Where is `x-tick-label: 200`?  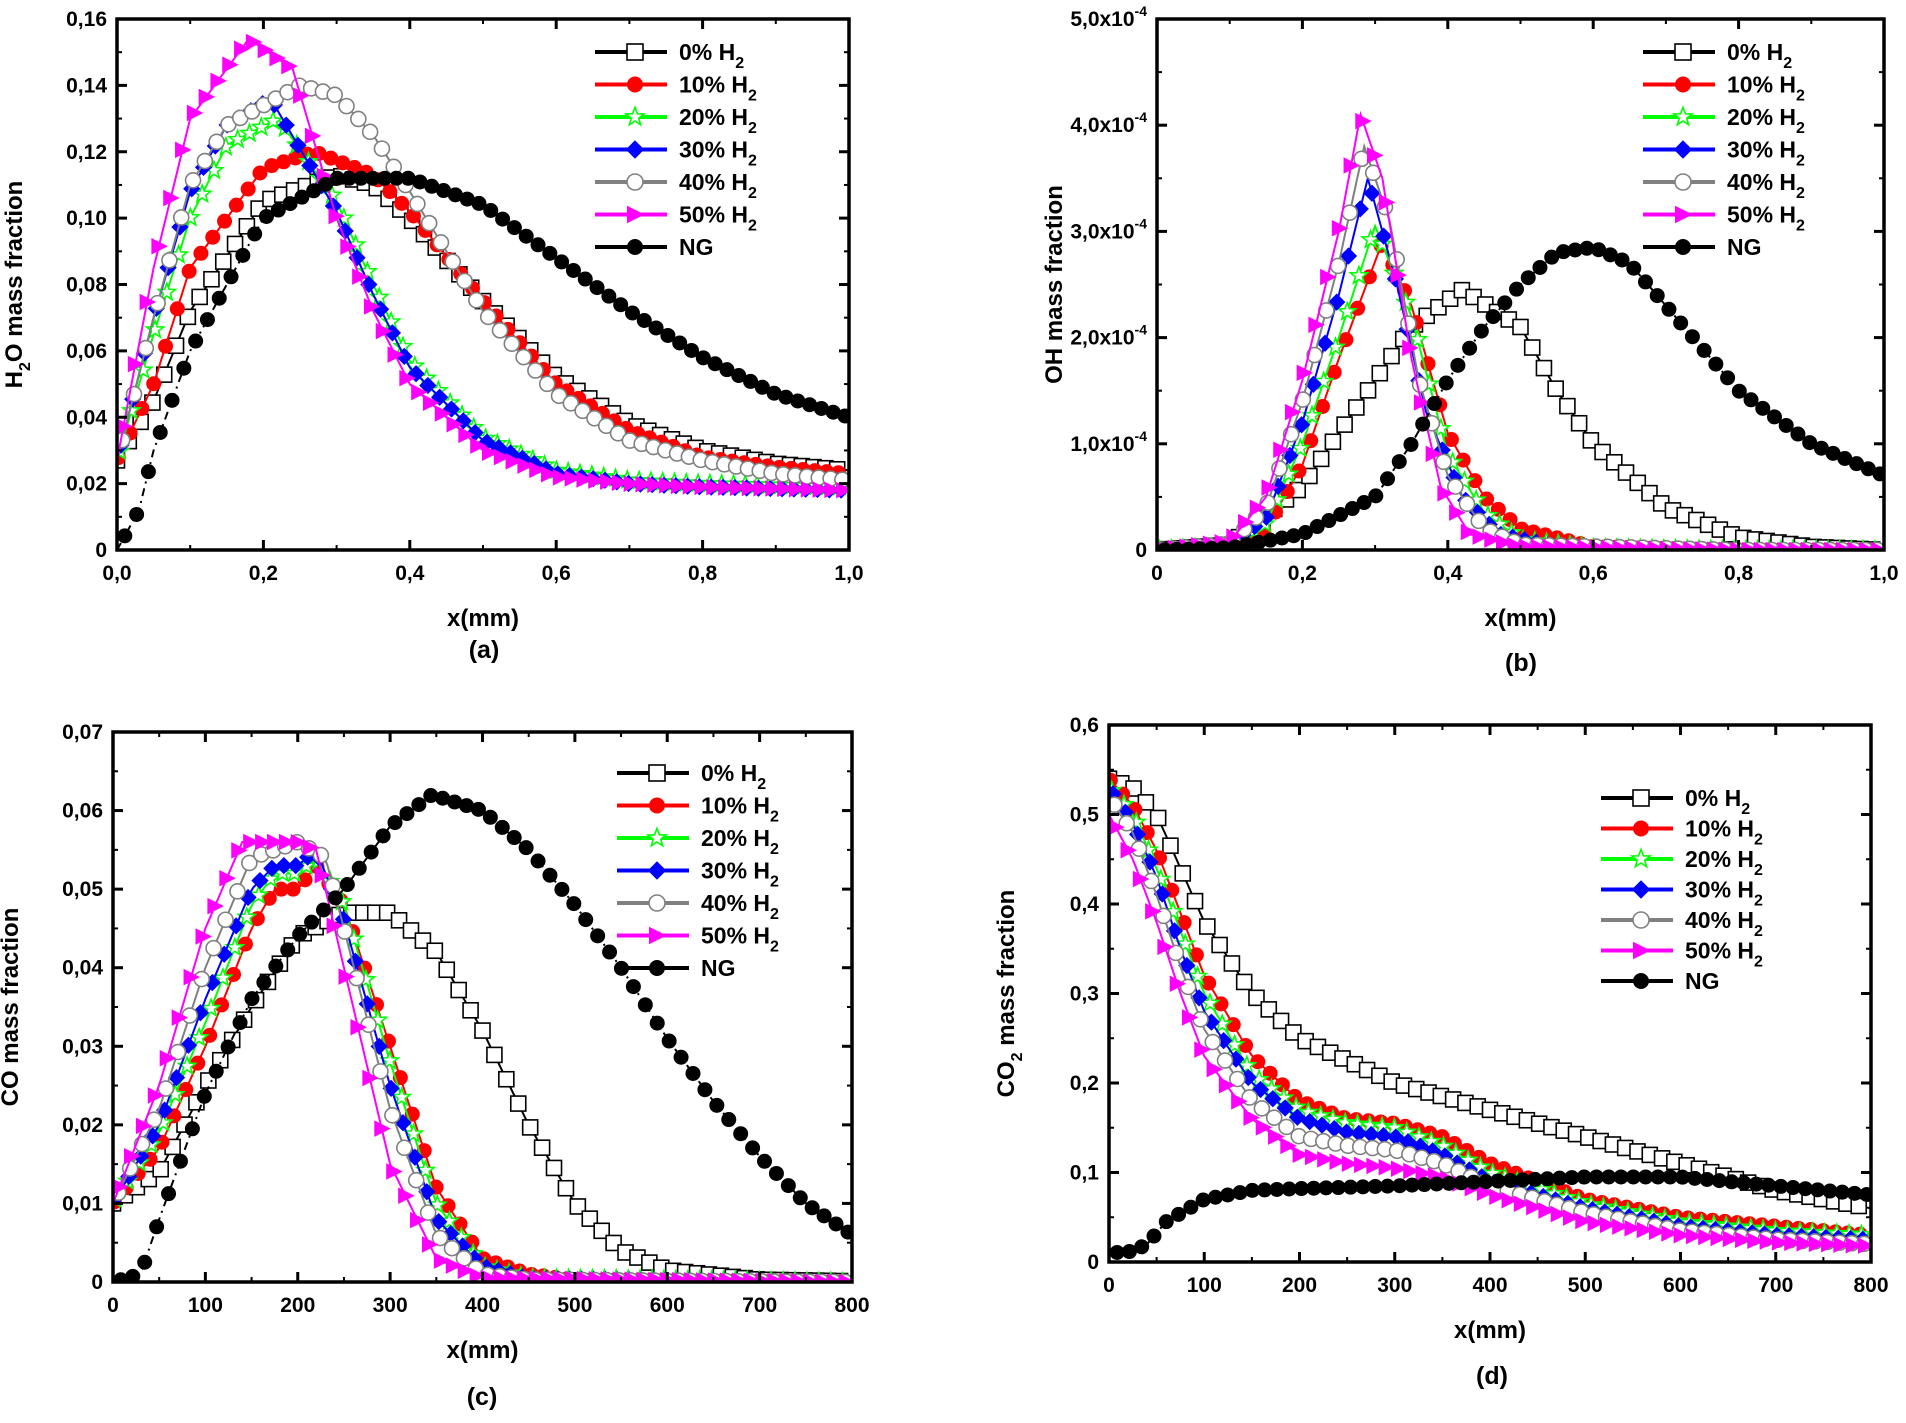 x-tick-label: 200 is located at coordinates (297, 1305).